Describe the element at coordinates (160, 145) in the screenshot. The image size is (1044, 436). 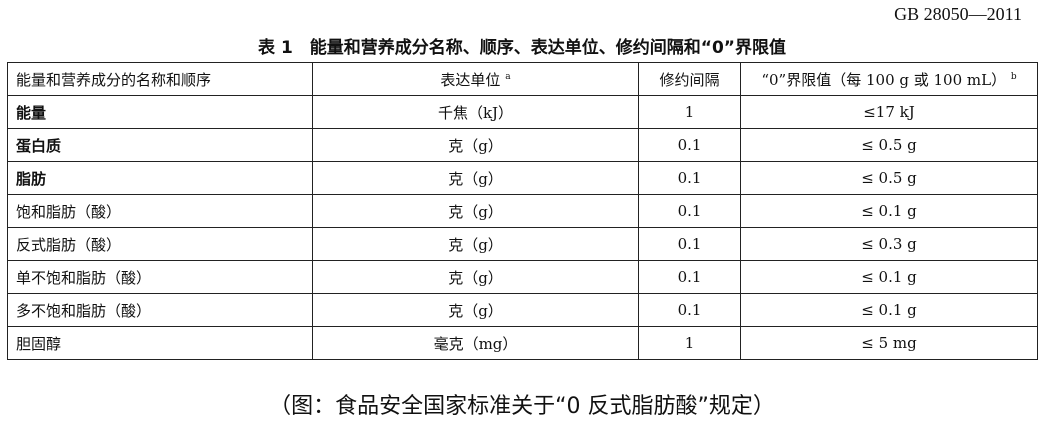
I see `cell-name: 蛋白质` at that location.